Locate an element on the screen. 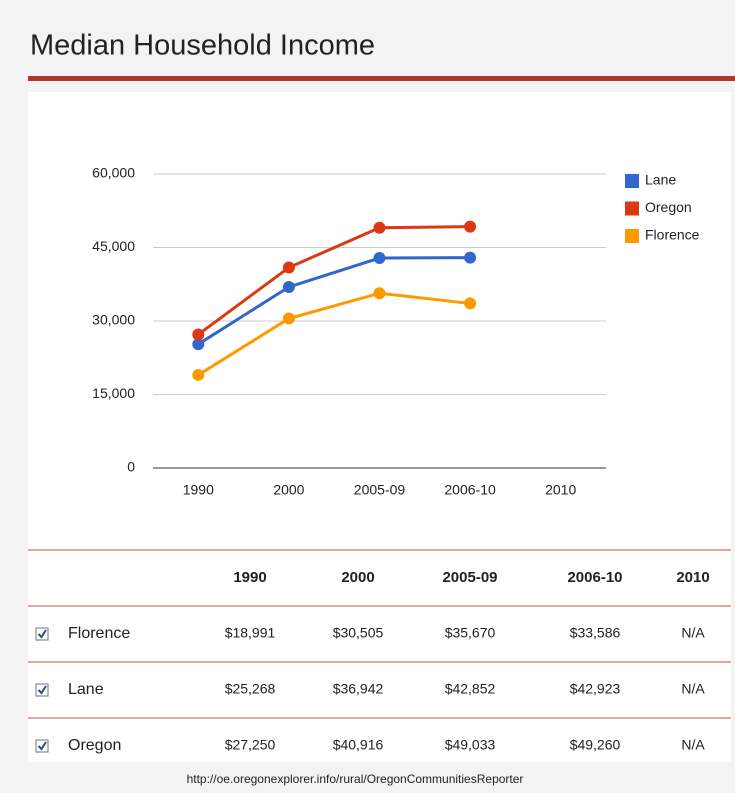 This screenshot has width=735, height=793. table-cell: $33,586 is located at coordinates (595, 633).